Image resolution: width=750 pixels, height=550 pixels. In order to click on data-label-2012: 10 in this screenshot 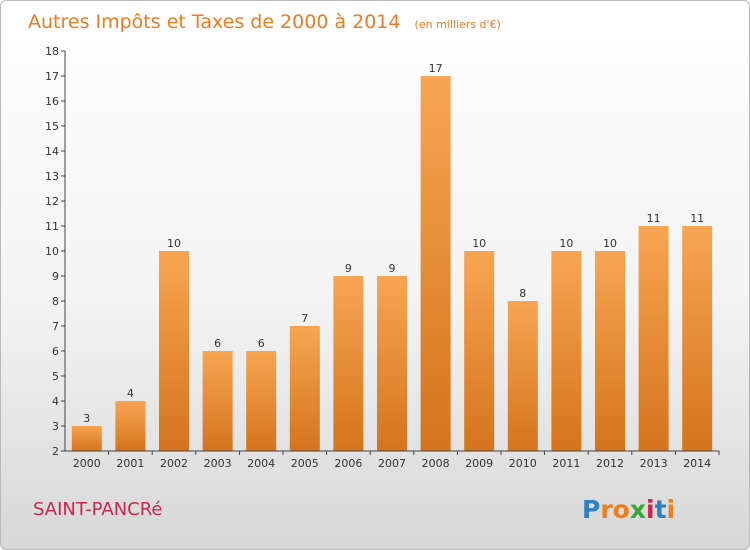, I will do `click(610, 243)`.